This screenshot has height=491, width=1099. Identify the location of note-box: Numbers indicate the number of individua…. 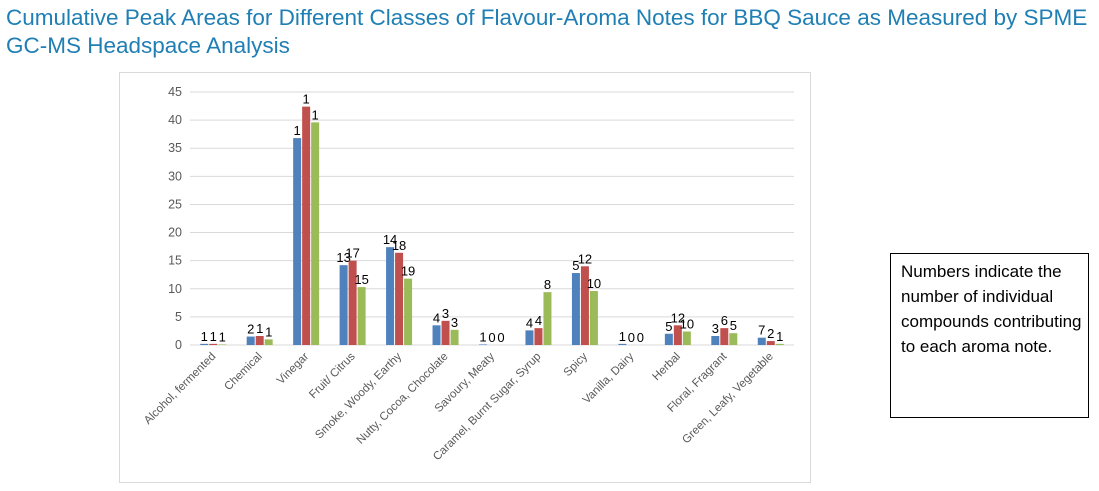
(989, 335).